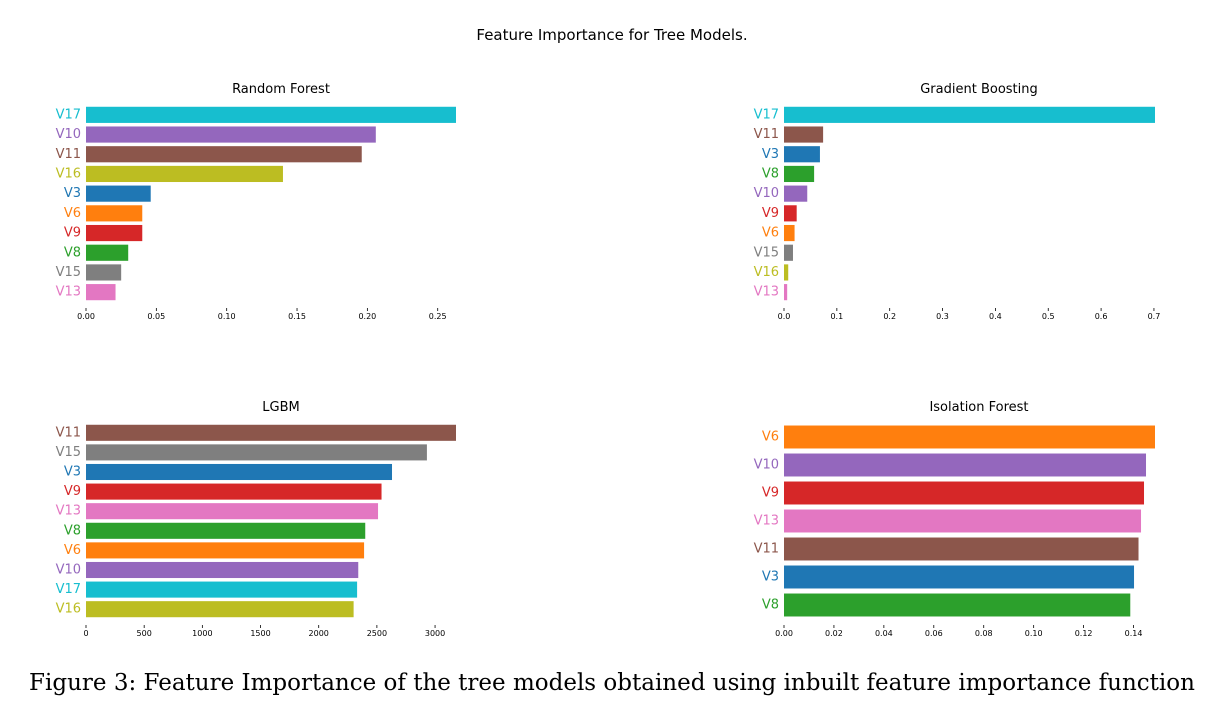 The height and width of the screenshot is (722, 1224). What do you see at coordinates (144, 633) in the screenshot?
I see `x-tick-label: 500` at bounding box center [144, 633].